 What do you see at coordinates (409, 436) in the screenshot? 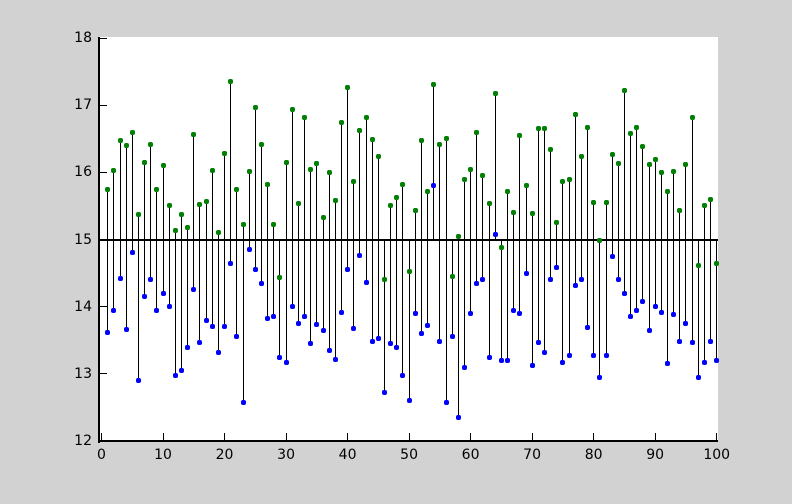
I see `x-tick` at bounding box center [409, 436].